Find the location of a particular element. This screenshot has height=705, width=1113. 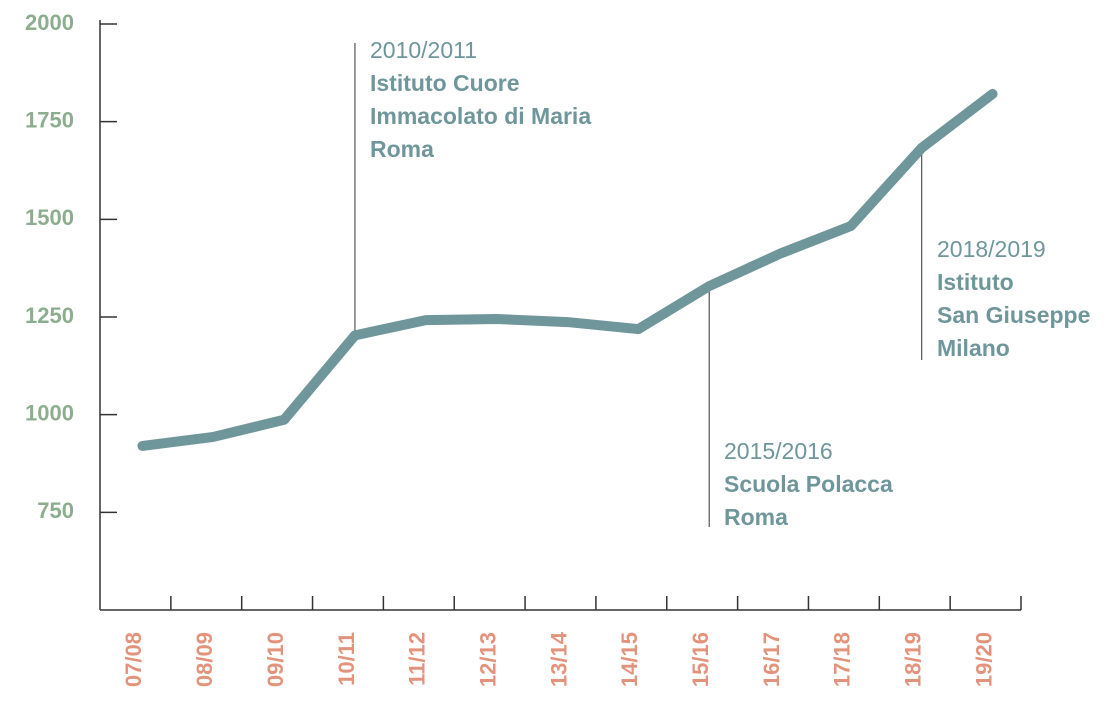

x-tick-label: 14/15 is located at coordinates (629, 659).